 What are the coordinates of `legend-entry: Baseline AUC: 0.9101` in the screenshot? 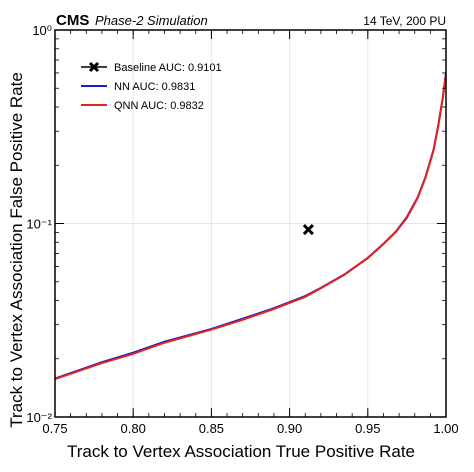 It's located at (151, 67).